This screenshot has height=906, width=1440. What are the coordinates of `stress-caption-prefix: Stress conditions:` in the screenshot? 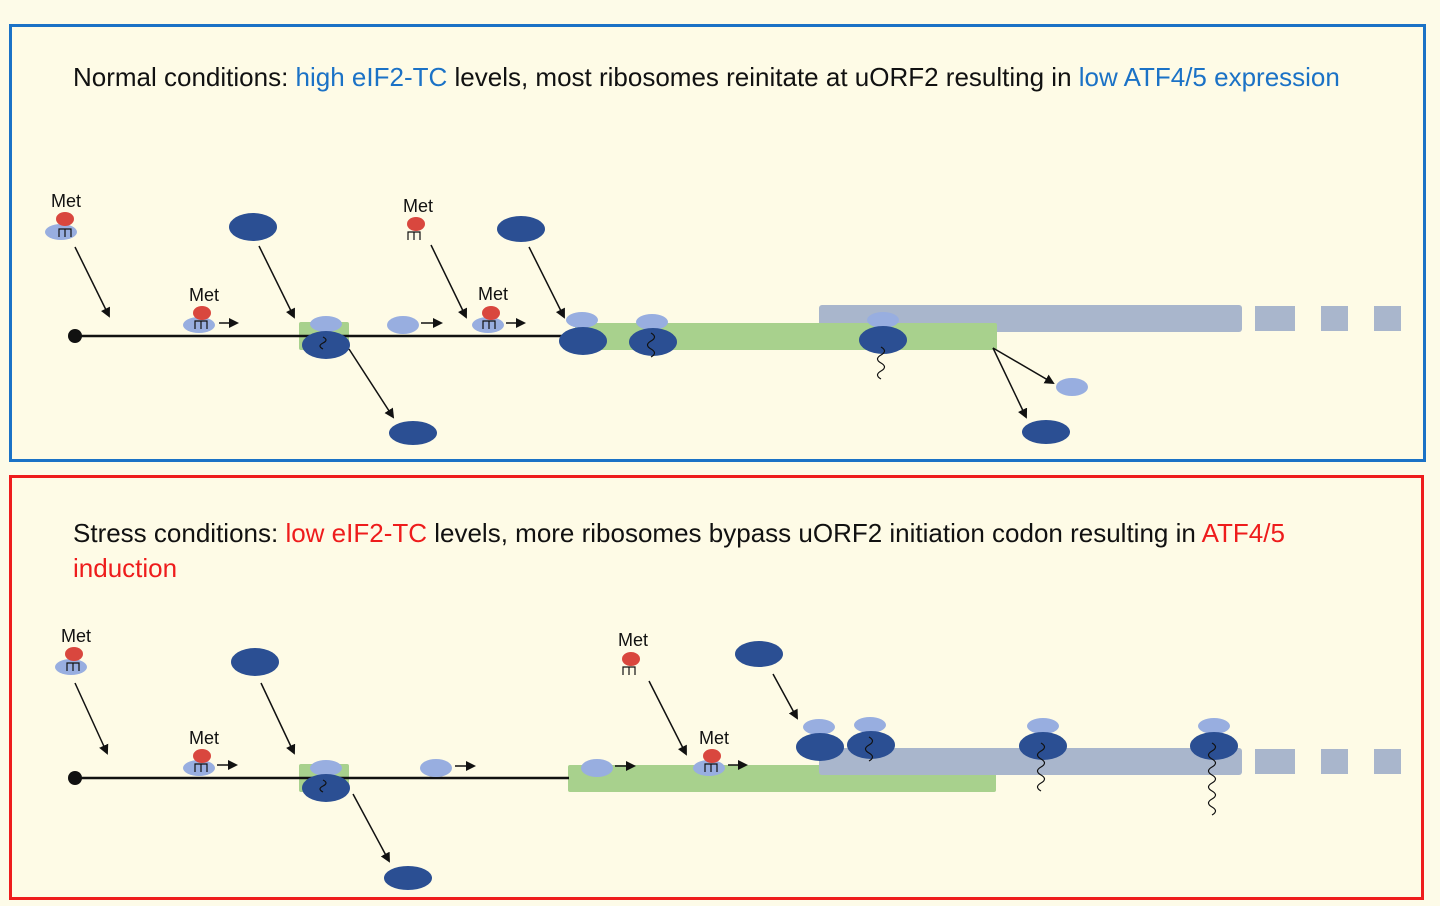 It's located at (179, 533).